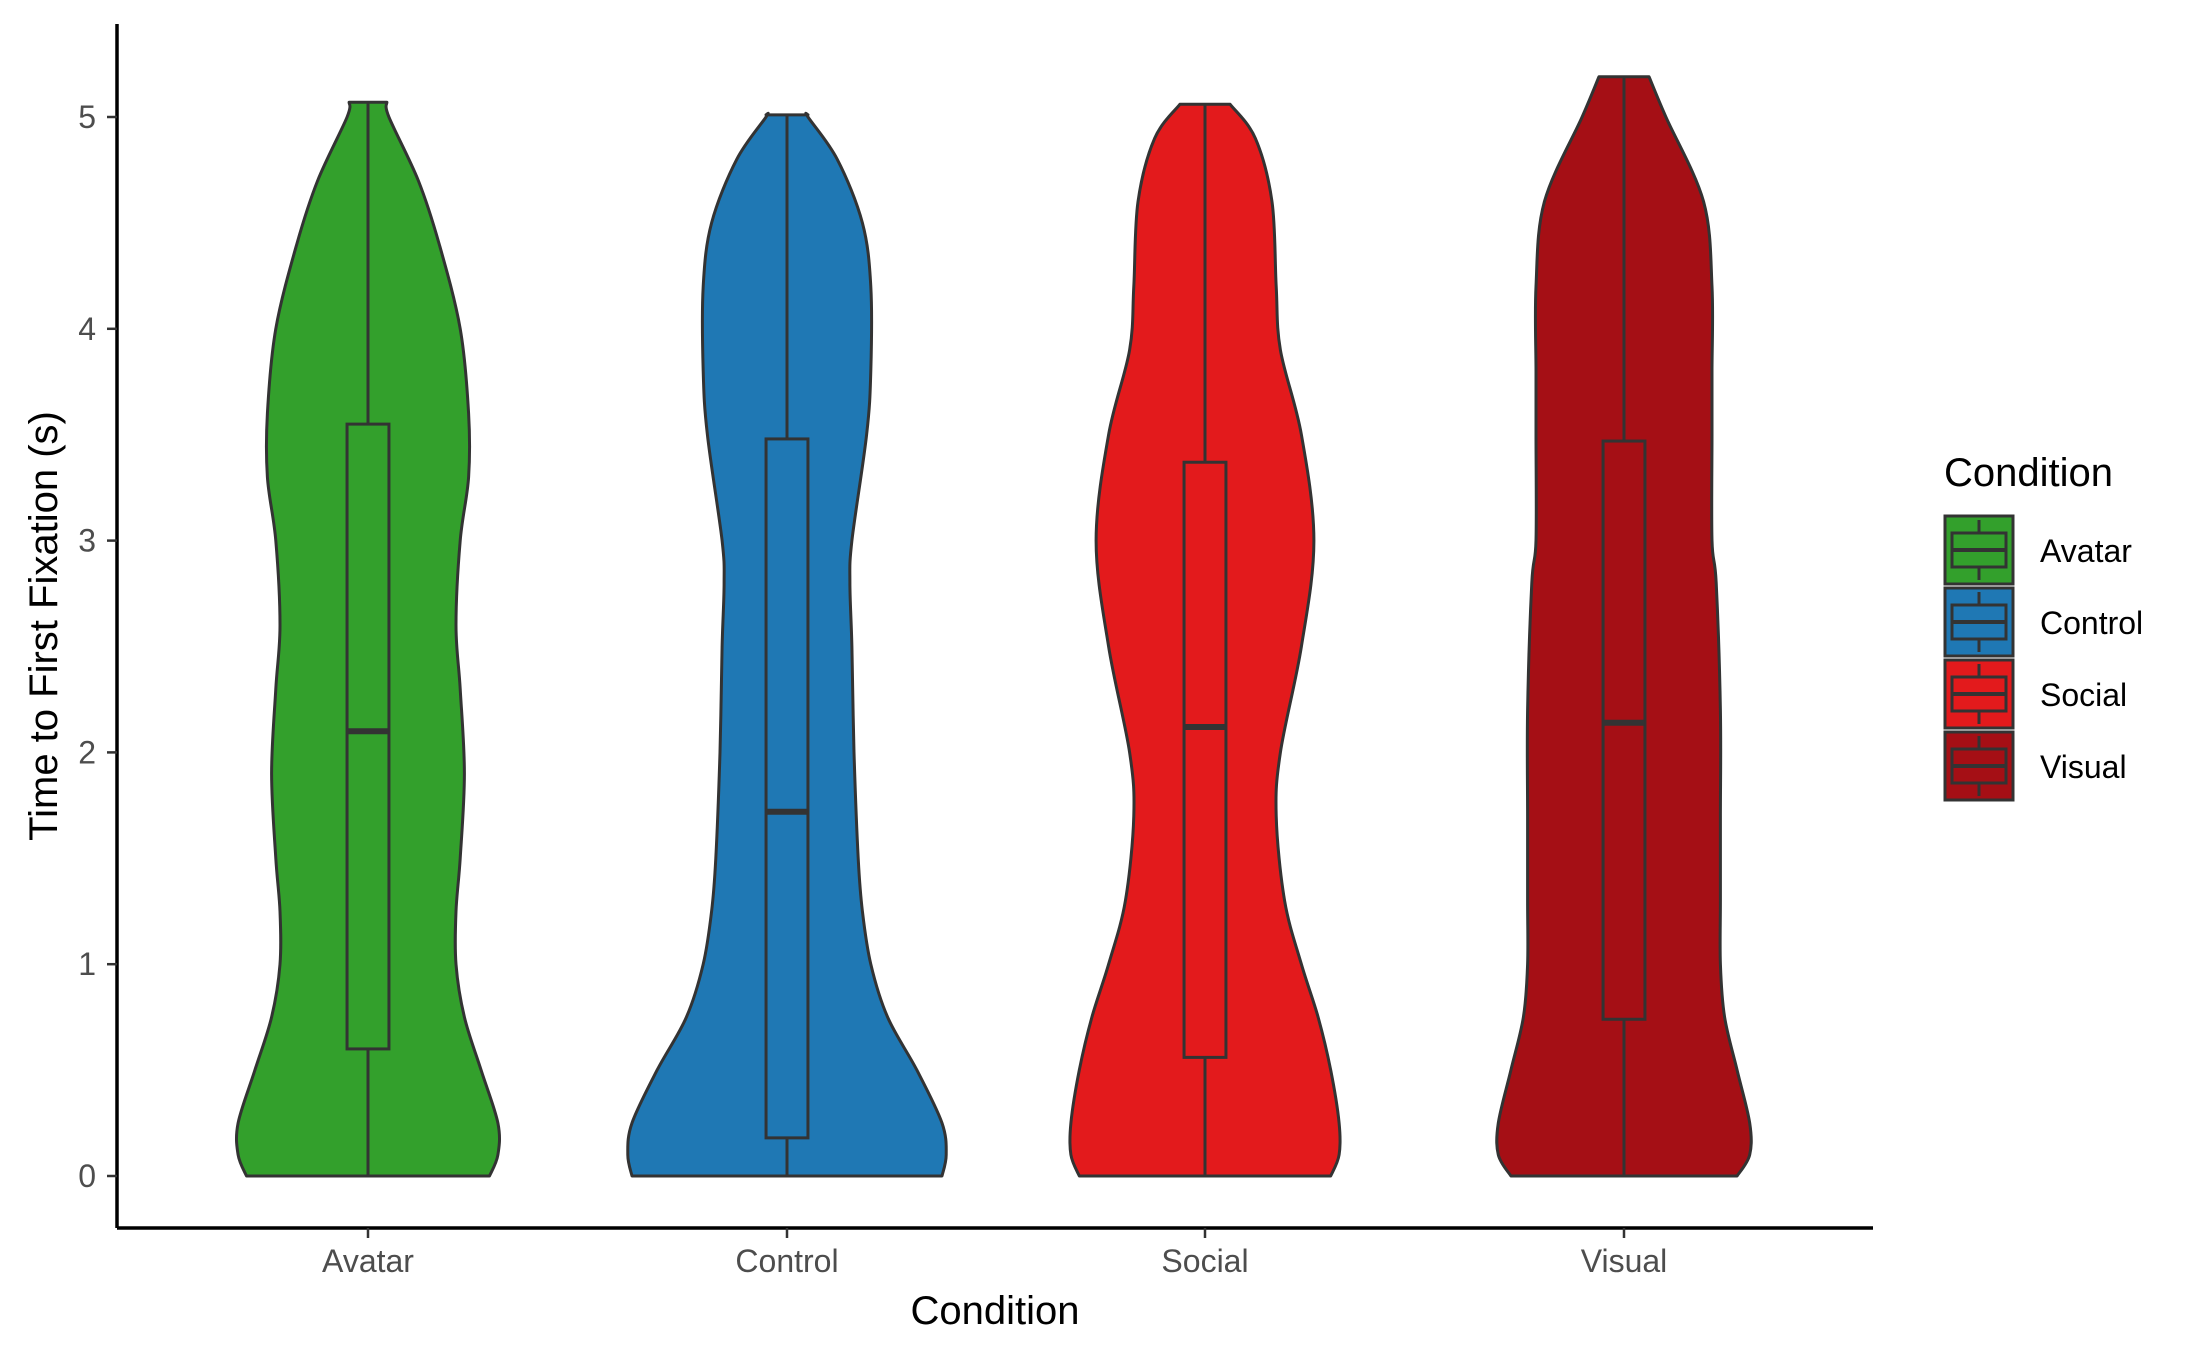  Describe the element at coordinates (87, 964) in the screenshot. I see `y-tick-label-1: 1` at that location.